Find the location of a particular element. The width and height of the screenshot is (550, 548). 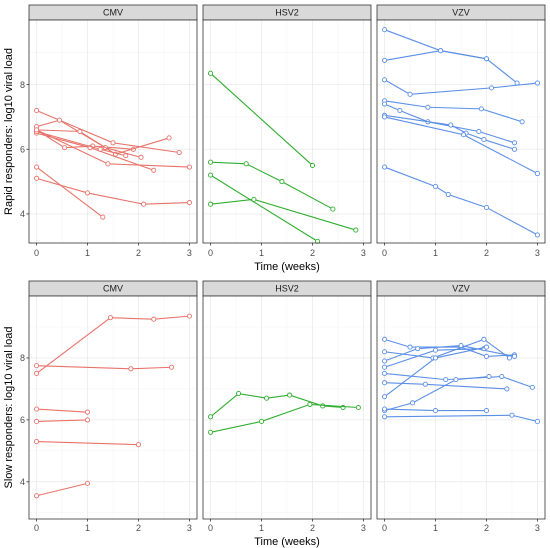

y-tick-label: 6 is located at coordinates (22, 420).